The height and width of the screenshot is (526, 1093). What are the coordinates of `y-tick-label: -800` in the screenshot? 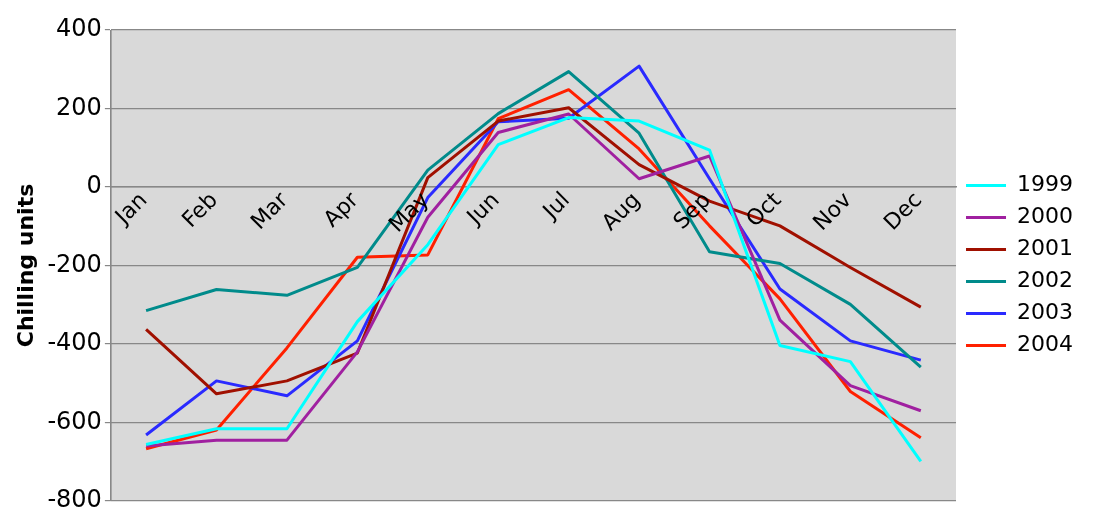 It's located at (74, 499).